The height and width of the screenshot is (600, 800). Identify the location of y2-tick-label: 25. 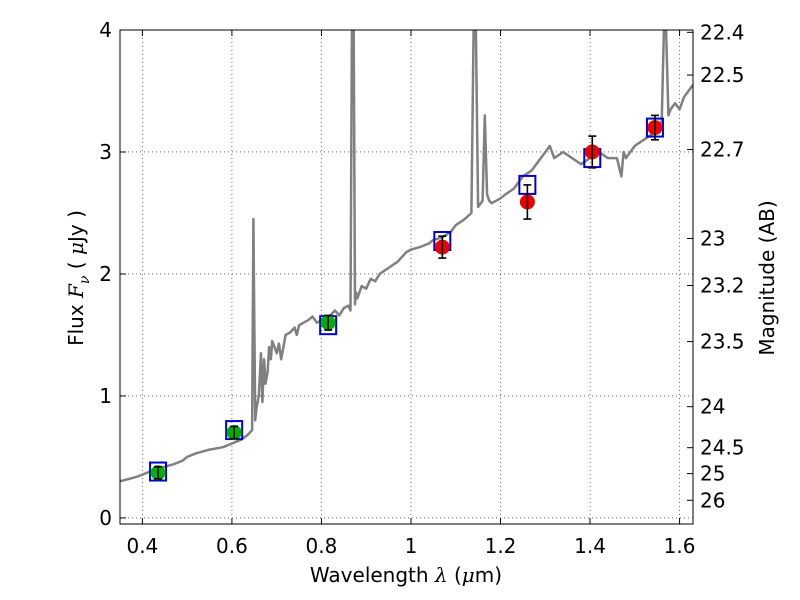
(712, 474).